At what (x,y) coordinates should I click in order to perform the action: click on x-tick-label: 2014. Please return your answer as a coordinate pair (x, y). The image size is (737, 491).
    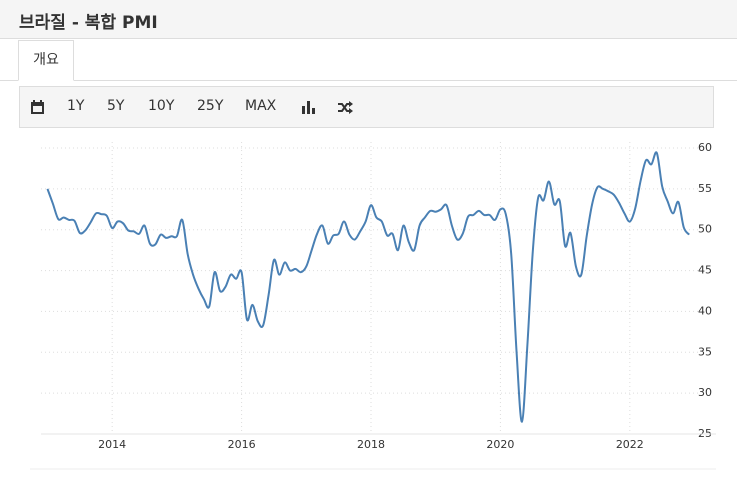
    Looking at the image, I should click on (112, 444).